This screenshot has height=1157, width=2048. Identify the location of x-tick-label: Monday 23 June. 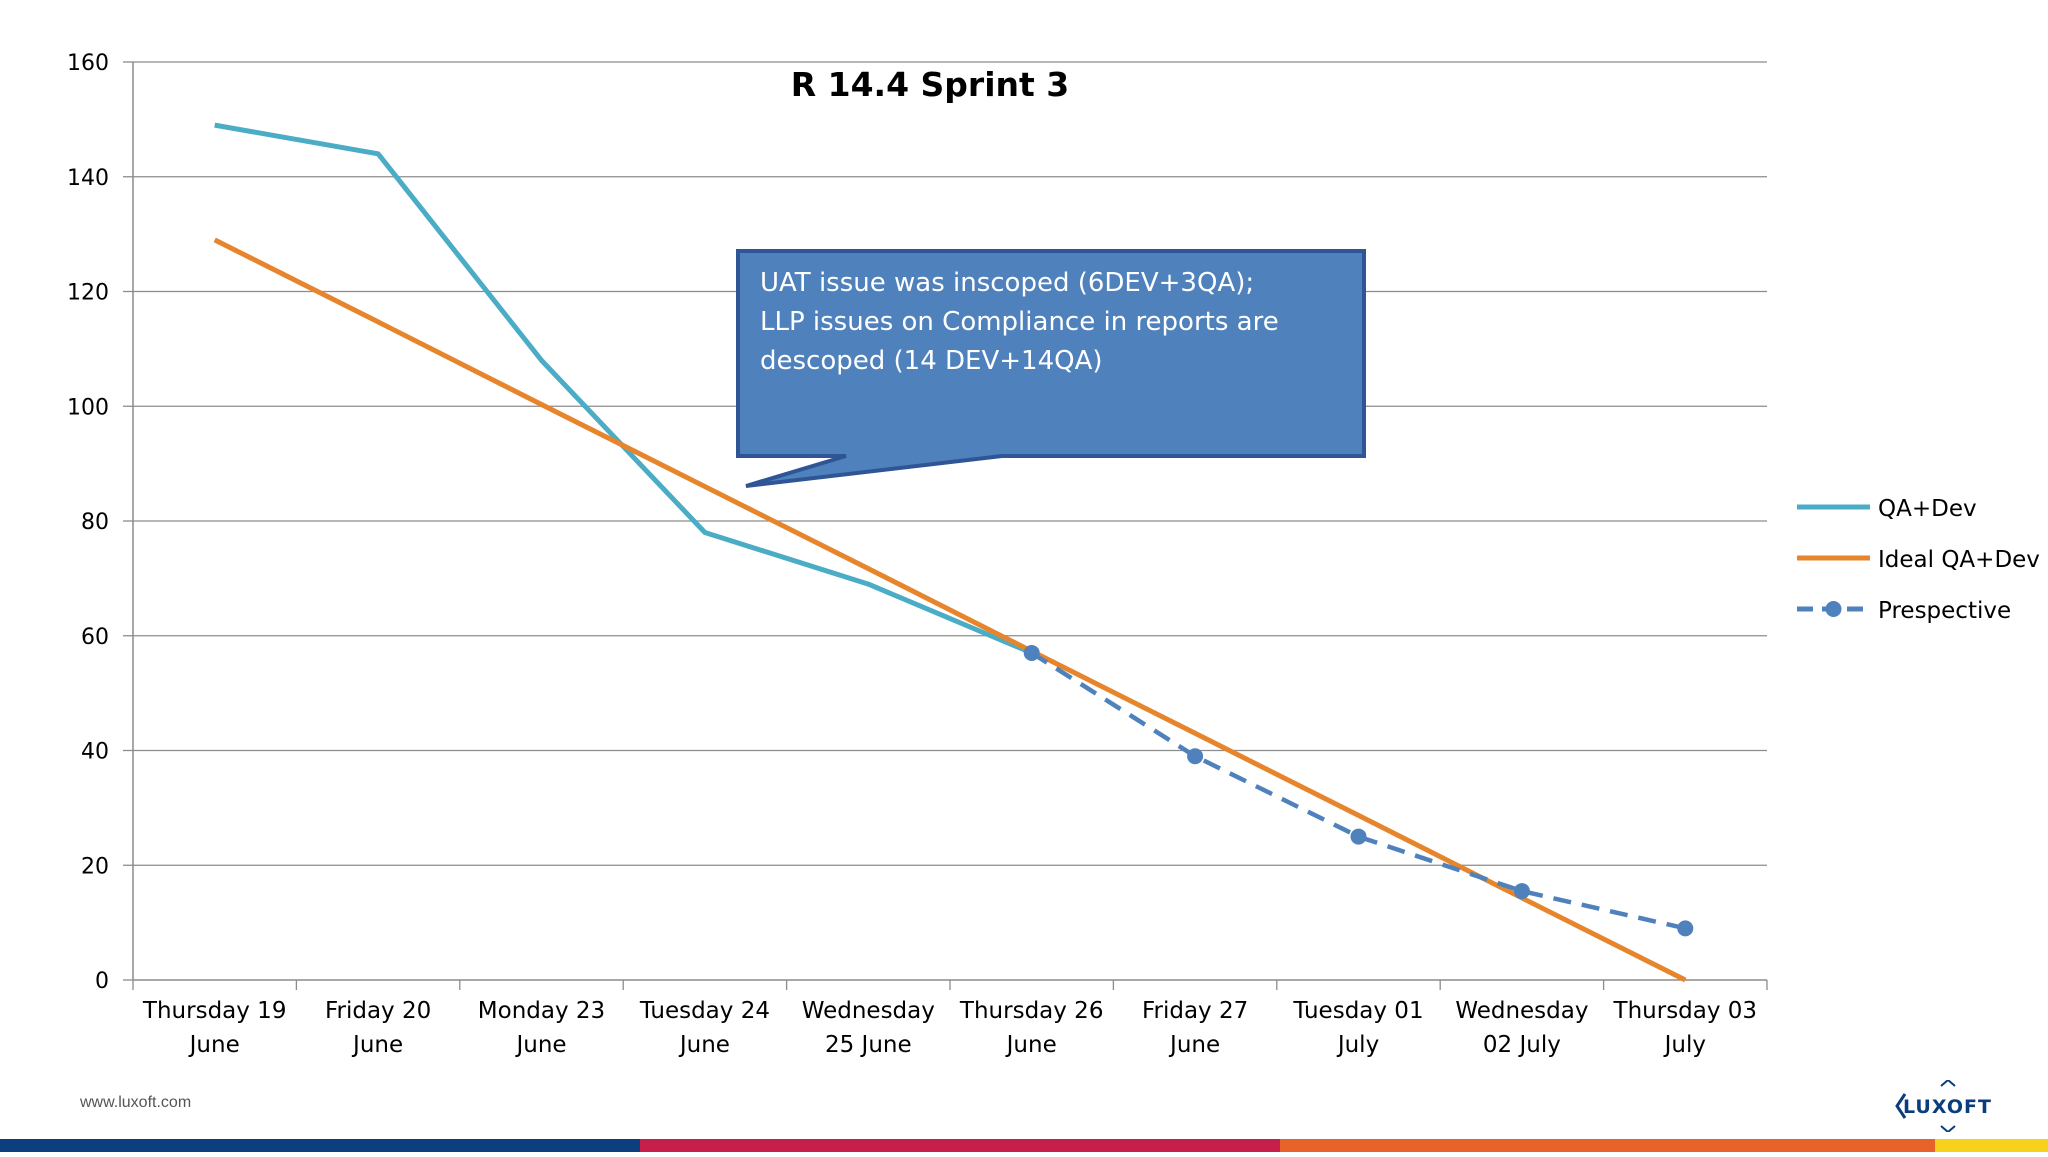
(541, 1028).